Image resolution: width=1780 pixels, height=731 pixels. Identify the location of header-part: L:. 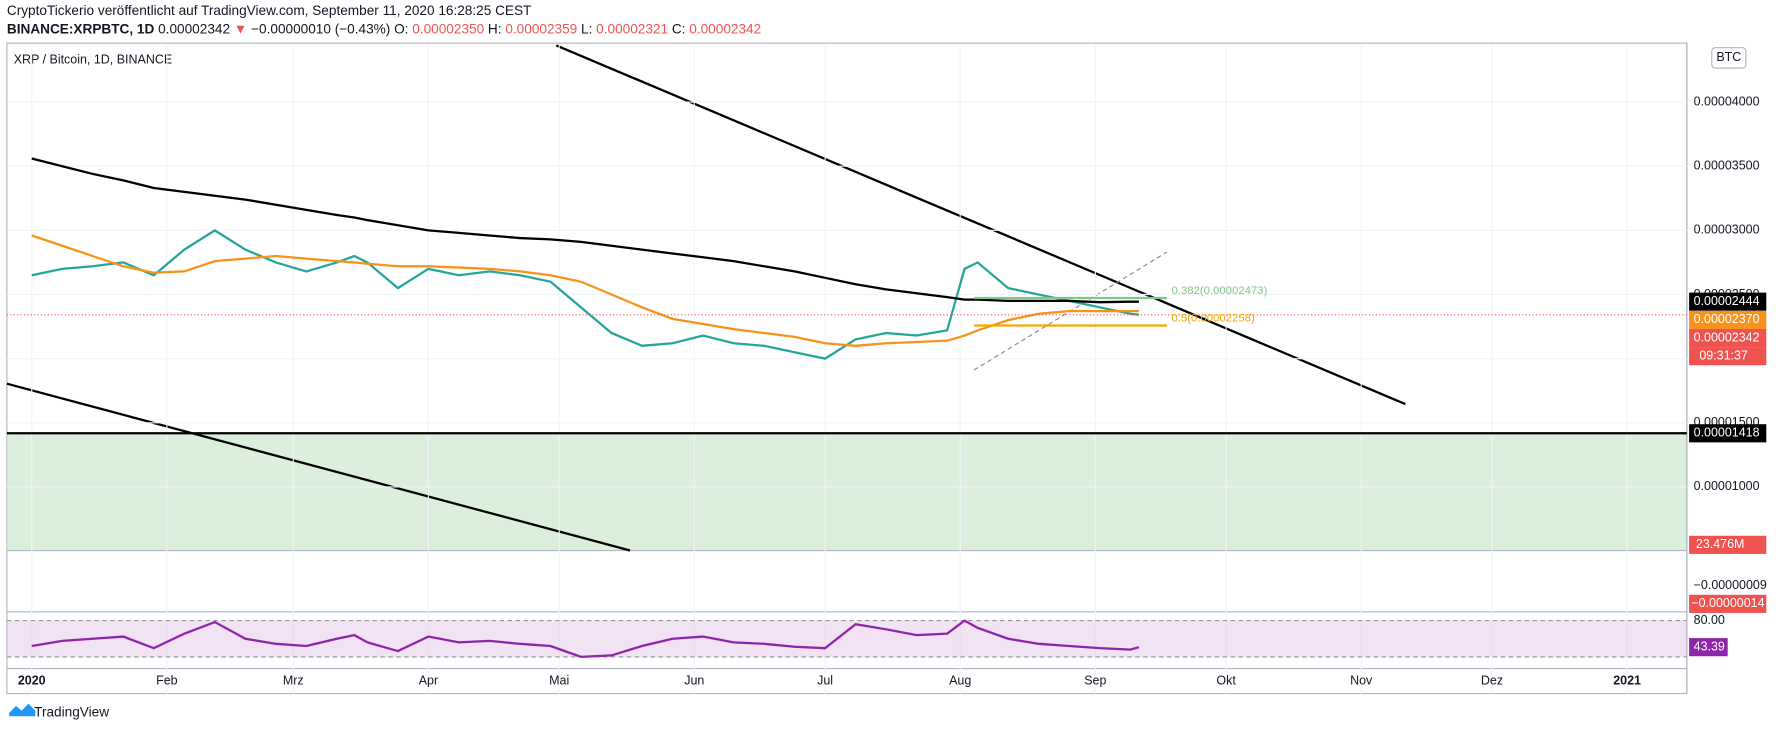
(586, 28).